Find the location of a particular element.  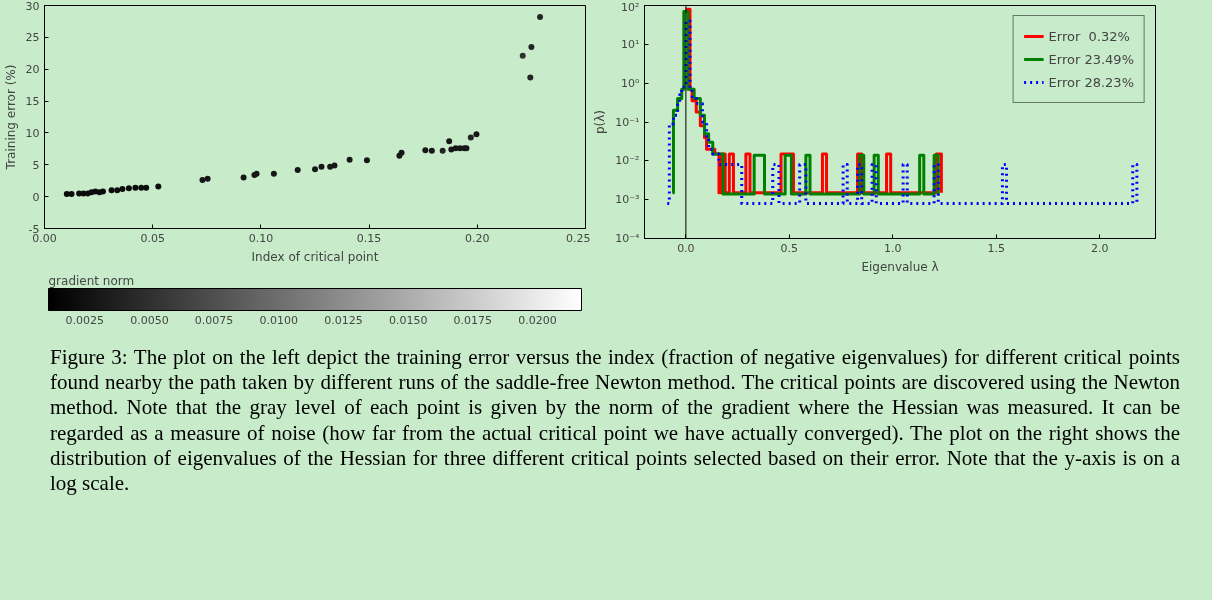

y-tick-label: 10 is located at coordinates (32, 133).